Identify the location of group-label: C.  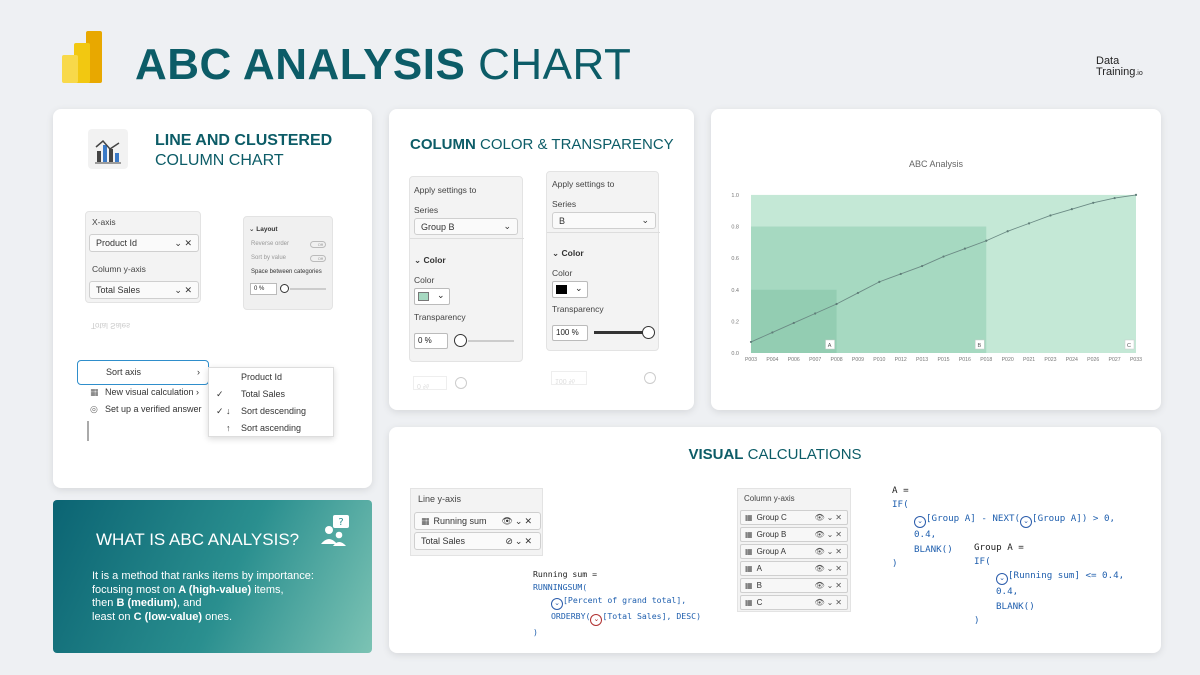
(1129, 346).